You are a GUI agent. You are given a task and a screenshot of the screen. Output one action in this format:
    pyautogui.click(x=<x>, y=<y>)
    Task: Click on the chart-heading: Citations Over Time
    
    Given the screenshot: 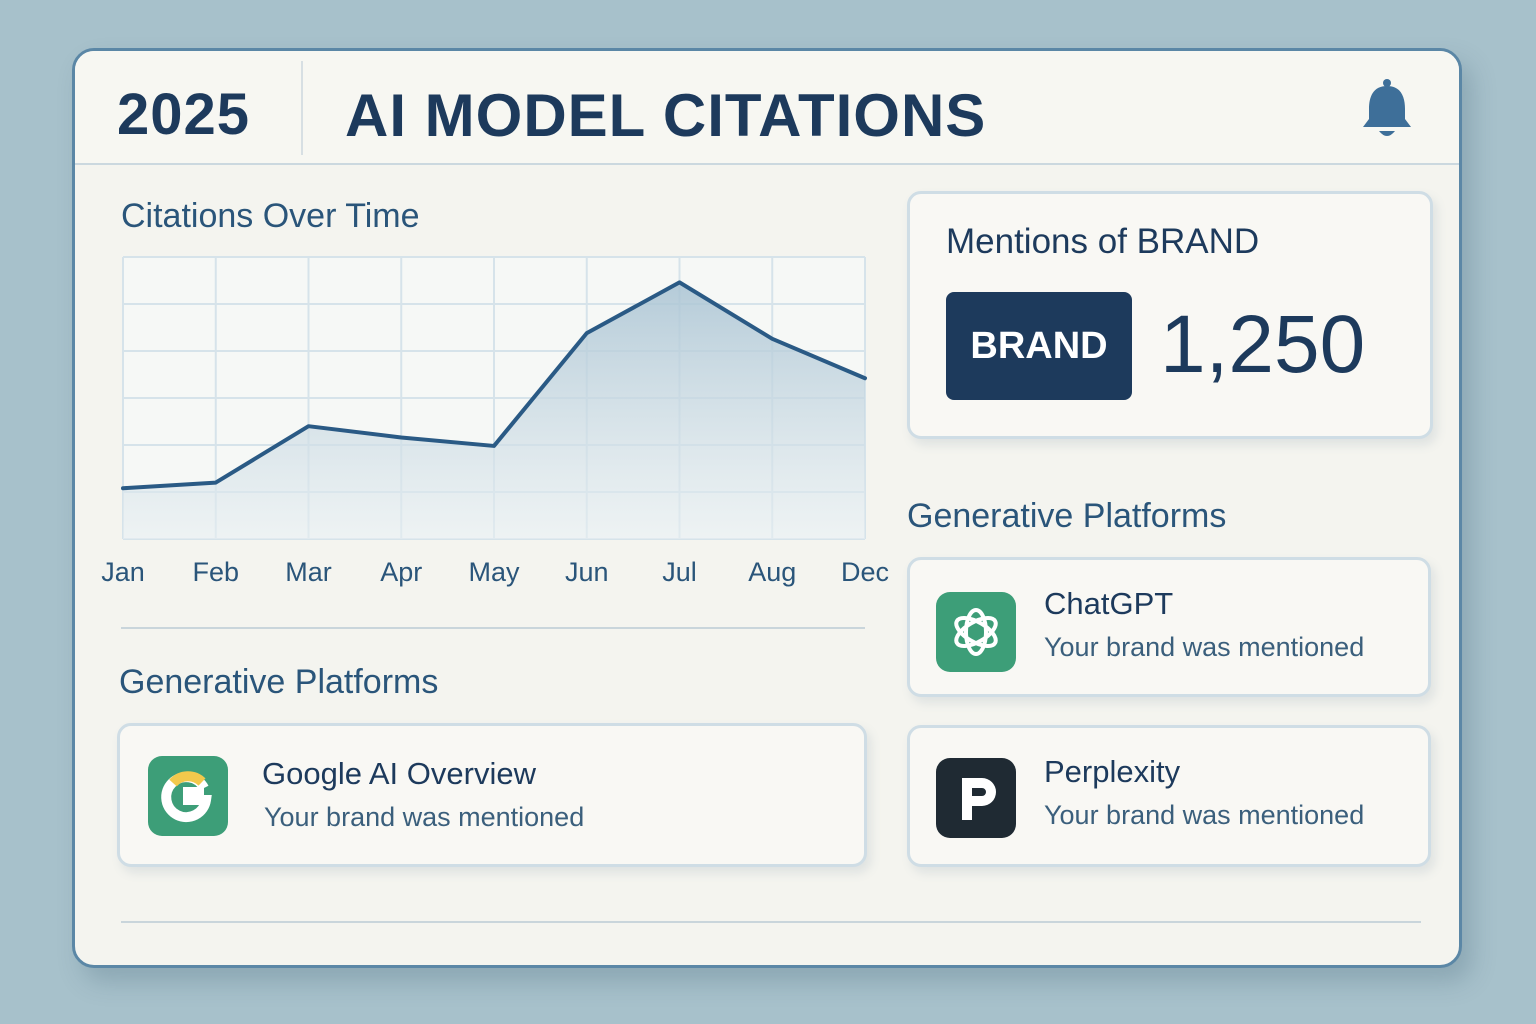 What is the action you would take?
    pyautogui.click(x=270, y=216)
    